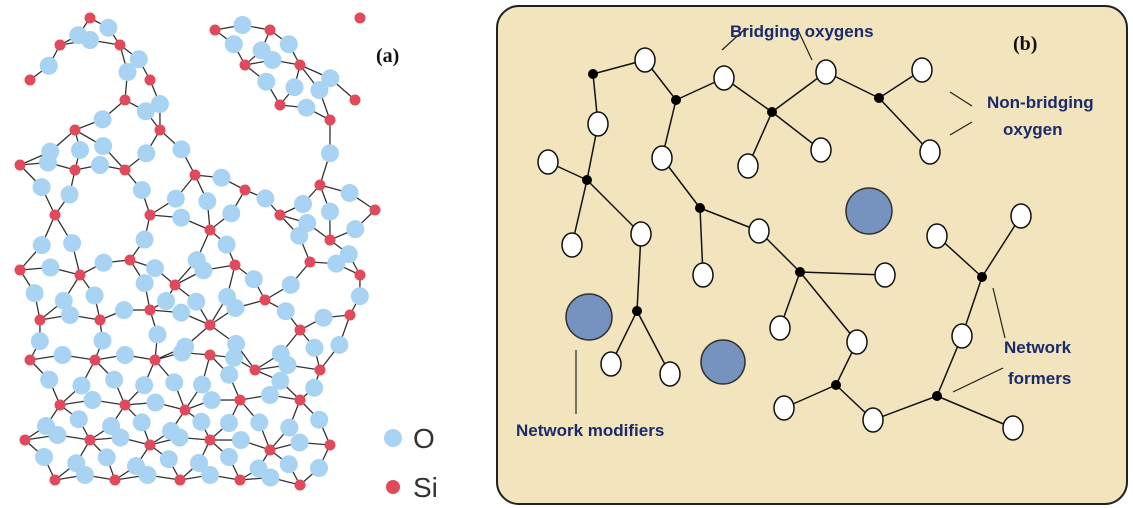 This screenshot has height=508, width=1133. Describe the element at coordinates (590, 430) in the screenshot. I see `network-modifiers-label: Network modifiers` at that location.